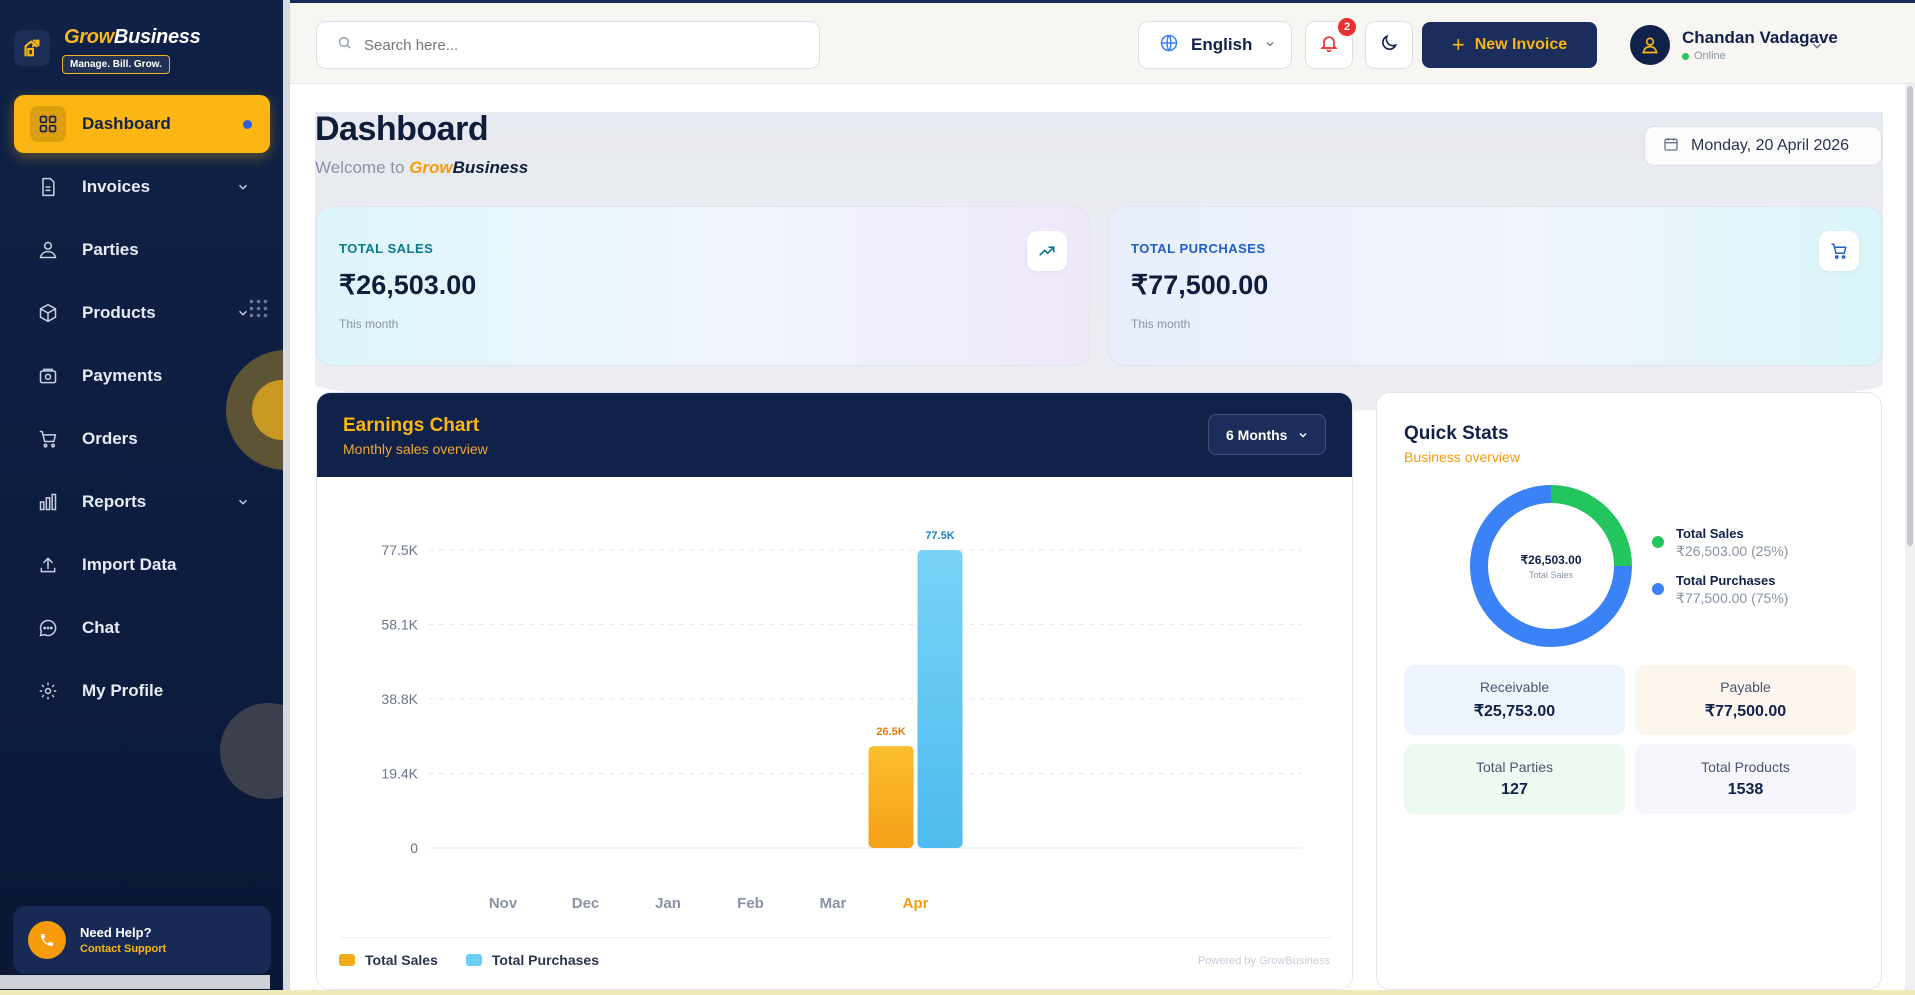 The width and height of the screenshot is (1915, 995). What do you see at coordinates (1745, 700) in the screenshot?
I see `payable-tile: Payable ₹77,500.00` at bounding box center [1745, 700].